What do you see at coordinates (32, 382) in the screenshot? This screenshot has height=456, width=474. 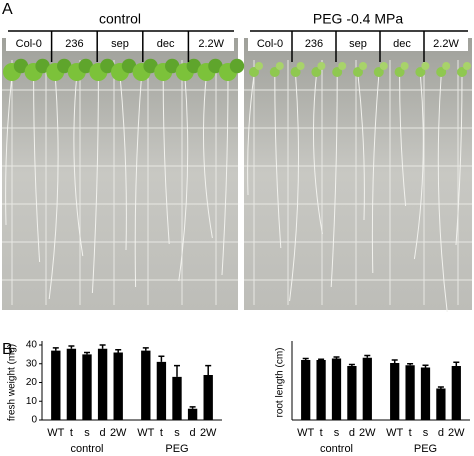 I see `y-tick-label: 20` at bounding box center [32, 382].